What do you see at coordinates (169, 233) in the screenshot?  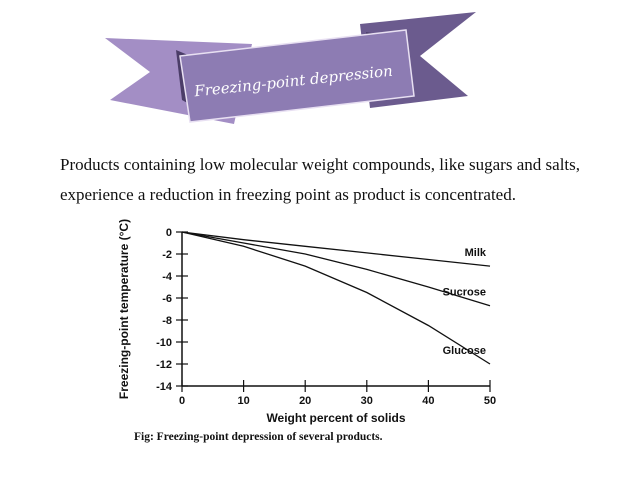 I see `y-tick-label: 0` at bounding box center [169, 233].